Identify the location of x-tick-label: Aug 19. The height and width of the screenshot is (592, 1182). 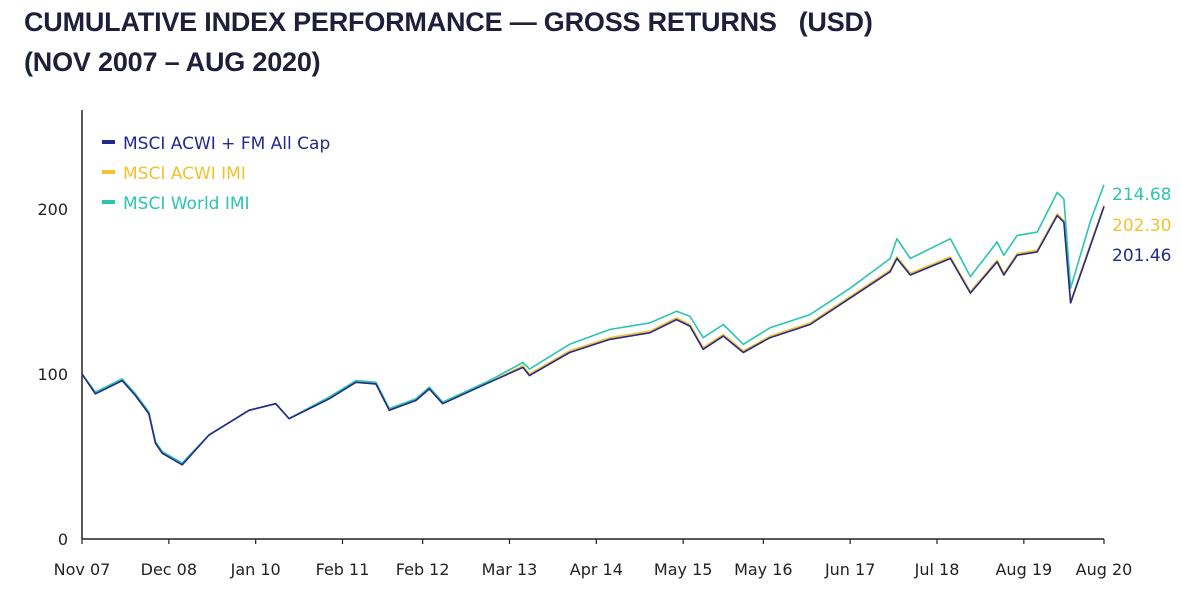
(1023, 569).